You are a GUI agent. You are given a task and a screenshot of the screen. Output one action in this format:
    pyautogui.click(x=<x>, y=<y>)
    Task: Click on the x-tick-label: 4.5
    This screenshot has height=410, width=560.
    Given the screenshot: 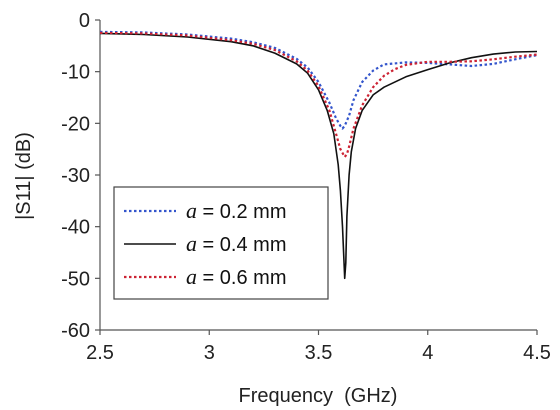 What is the action you would take?
    pyautogui.click(x=537, y=353)
    